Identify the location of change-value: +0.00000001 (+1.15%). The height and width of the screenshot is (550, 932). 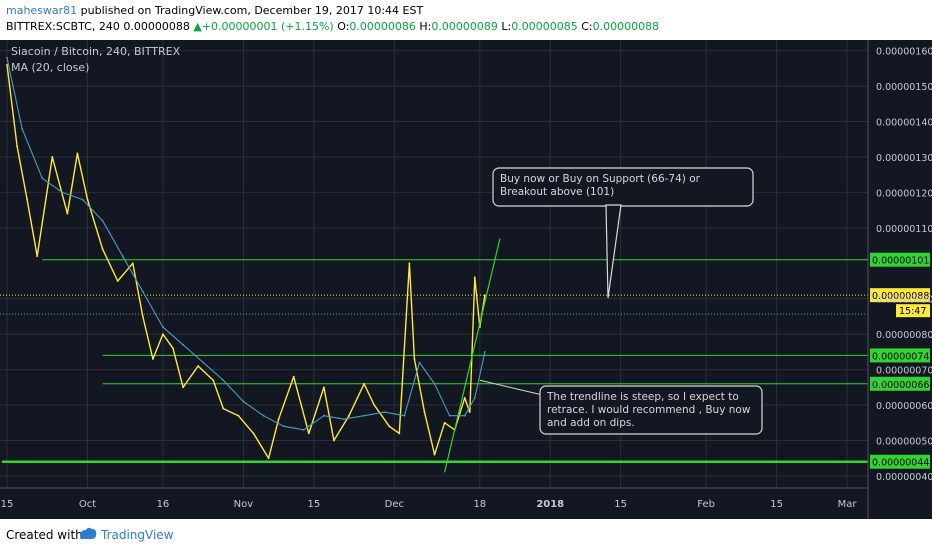
(267, 26).